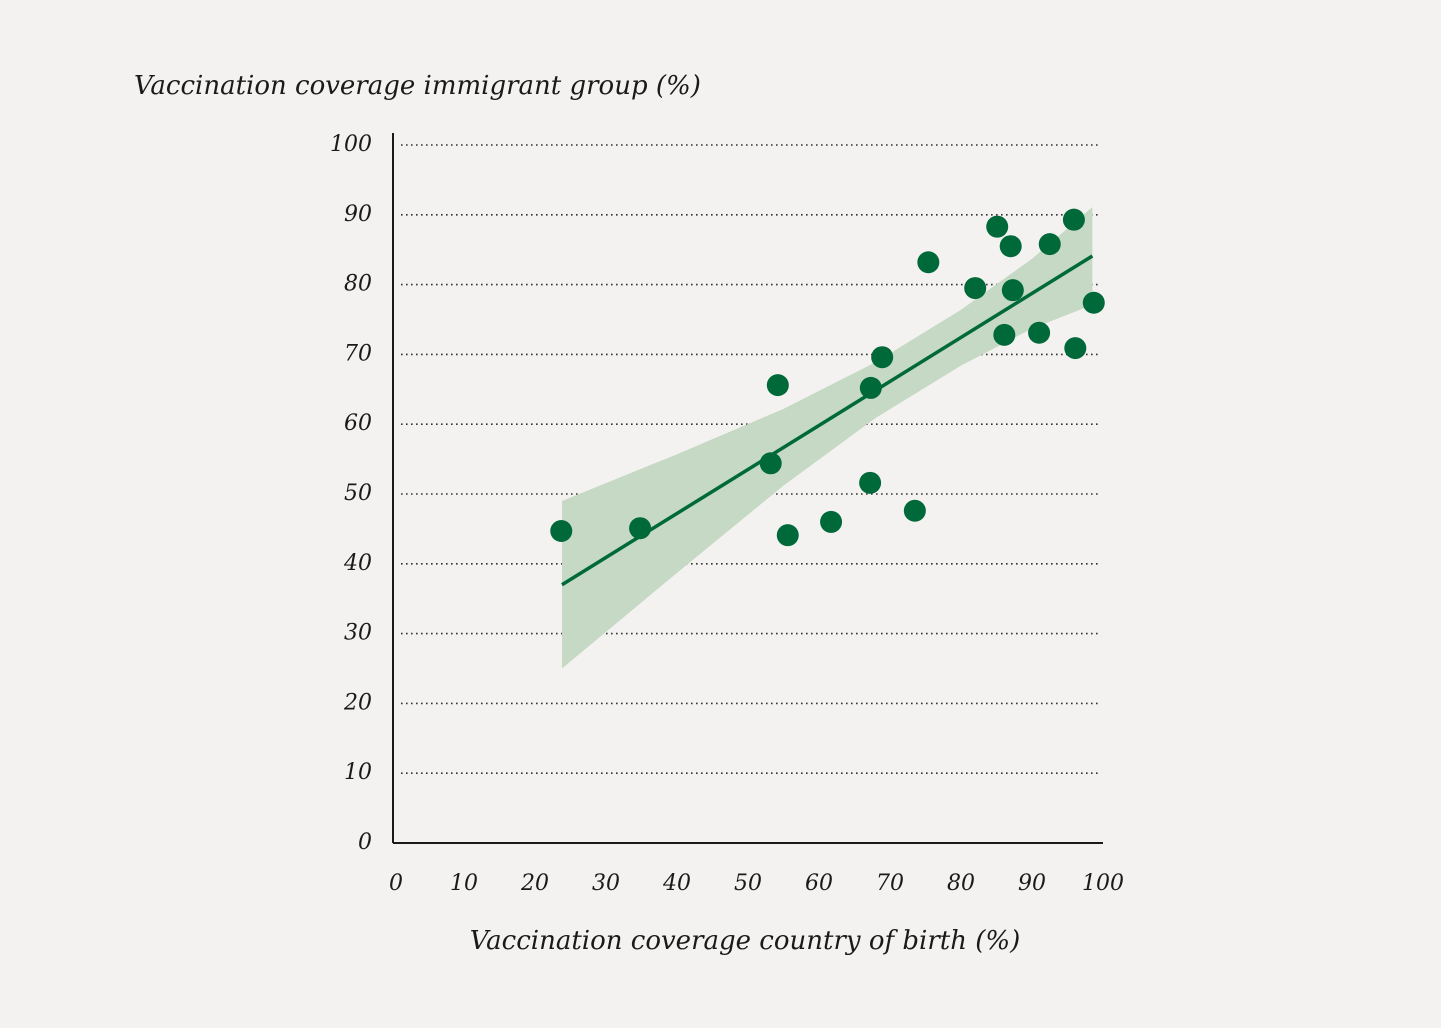  What do you see at coordinates (961, 883) in the screenshot?
I see `x-tick-label: 80` at bounding box center [961, 883].